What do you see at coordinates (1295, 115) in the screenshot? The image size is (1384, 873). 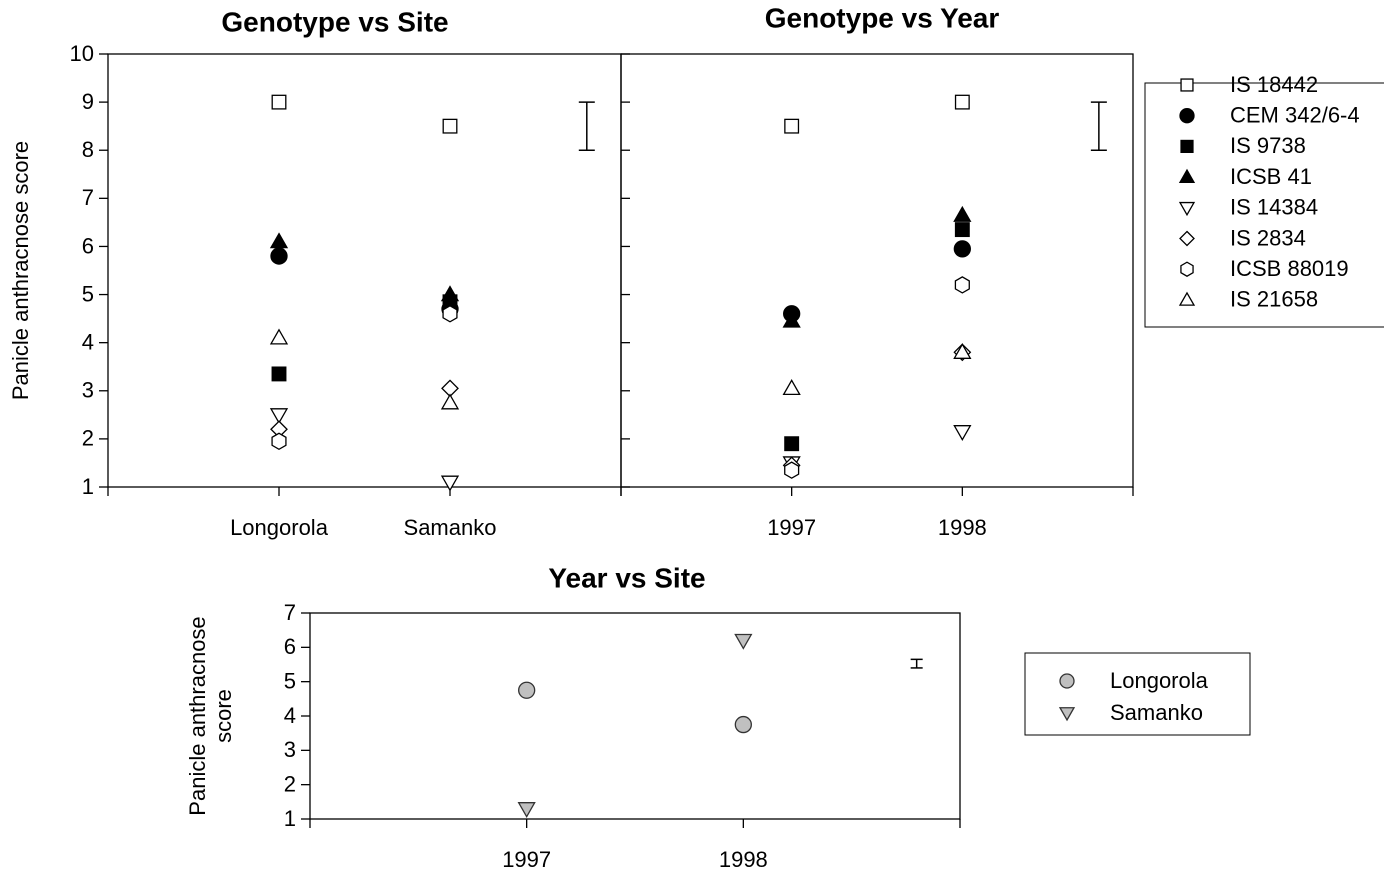 I see `legend-label: CEM 342/6-4` at bounding box center [1295, 115].